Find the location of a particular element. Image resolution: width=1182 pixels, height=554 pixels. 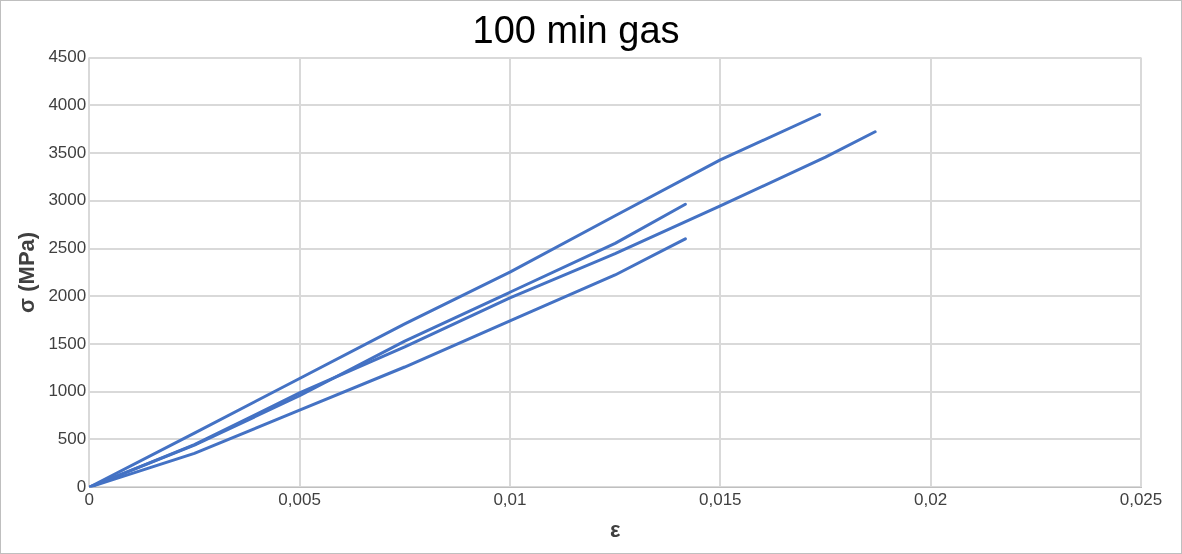

y-tick-label: 4500 is located at coordinates (67, 57).